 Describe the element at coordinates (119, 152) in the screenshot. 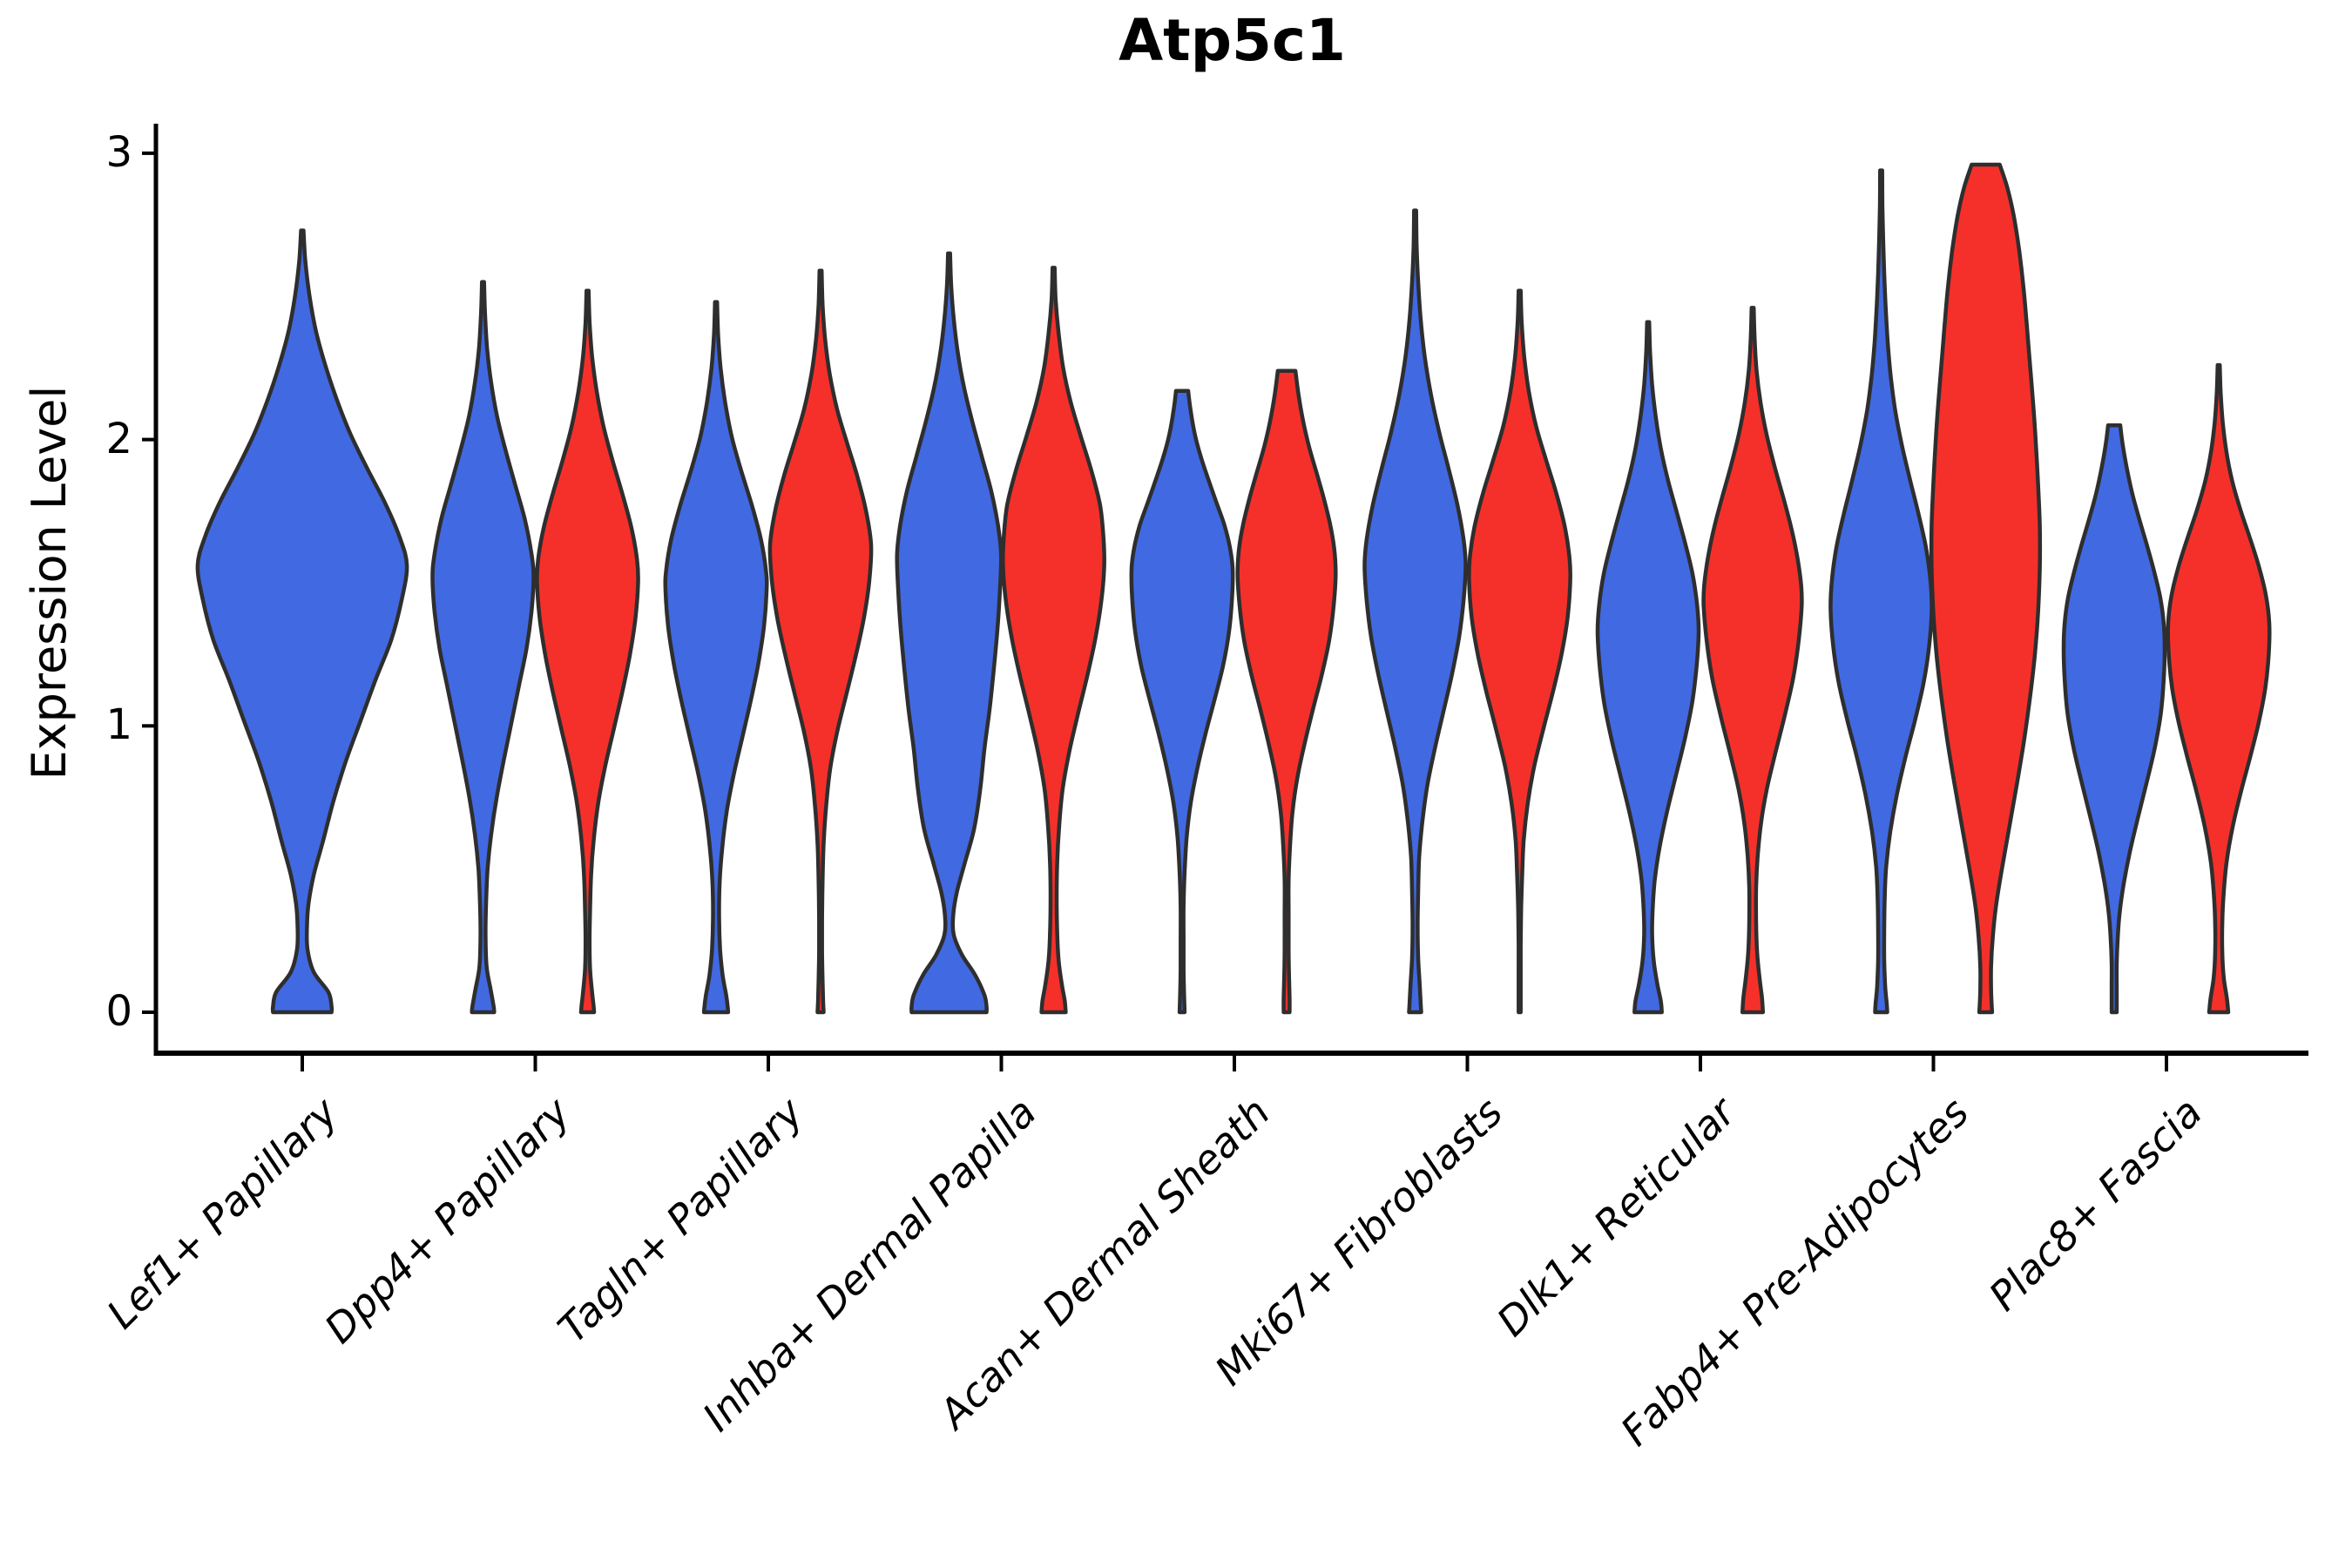

I see `y-tick-label-3: 3` at that location.